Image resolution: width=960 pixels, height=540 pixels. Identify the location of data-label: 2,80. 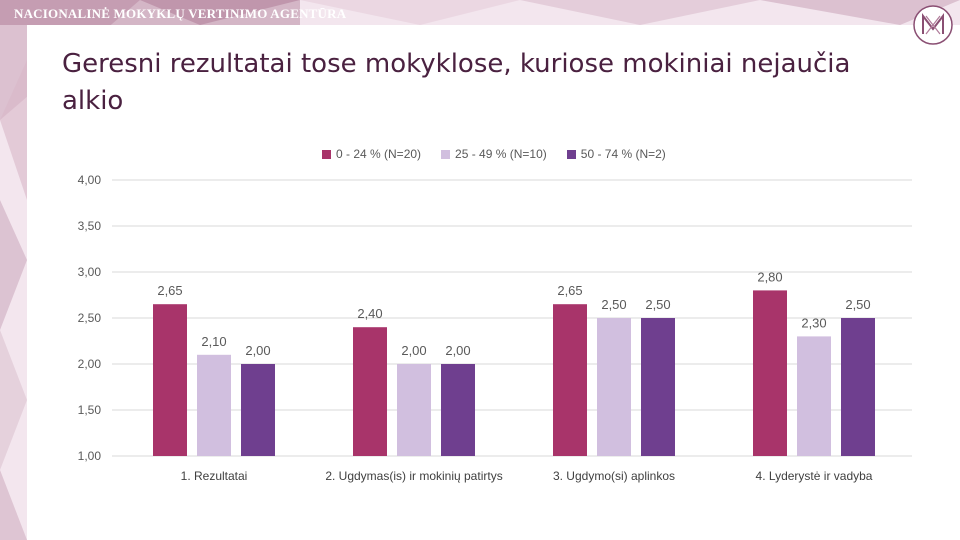
(769, 276).